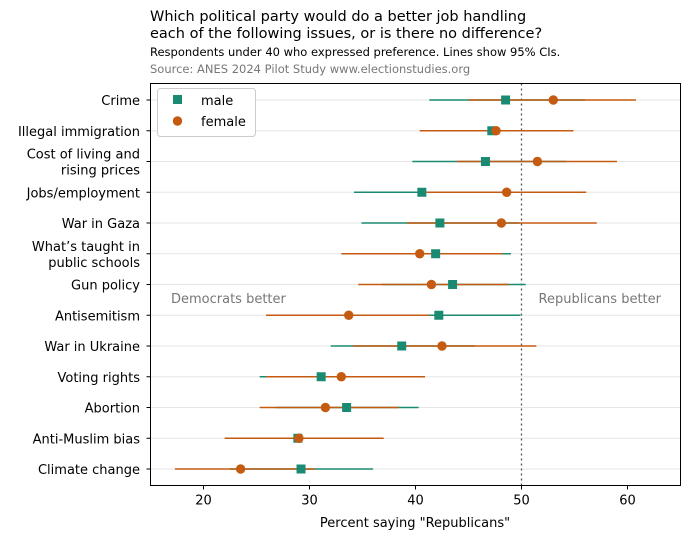 Image resolution: width=690 pixels, height=540 pixels. What do you see at coordinates (97, 316) in the screenshot?
I see `y-tick-label: Antisemitism` at bounding box center [97, 316].